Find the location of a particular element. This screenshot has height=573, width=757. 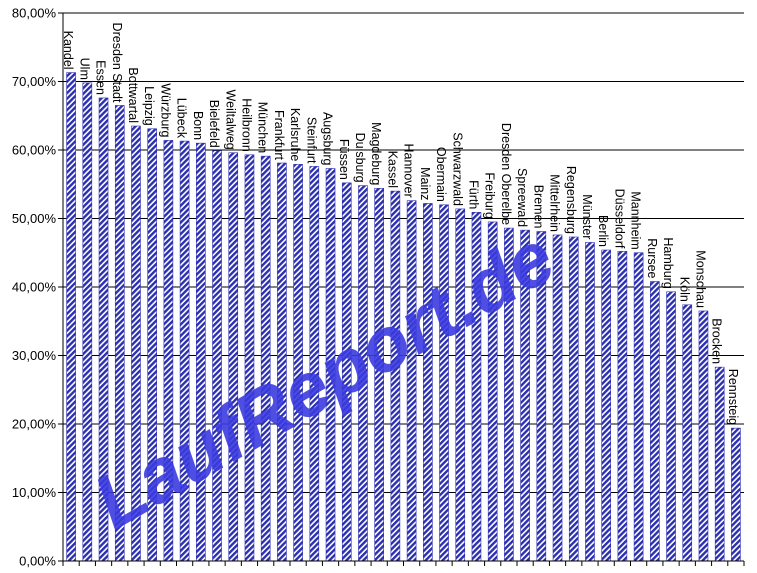

category-label: Duisburg is located at coordinates (360, 158).